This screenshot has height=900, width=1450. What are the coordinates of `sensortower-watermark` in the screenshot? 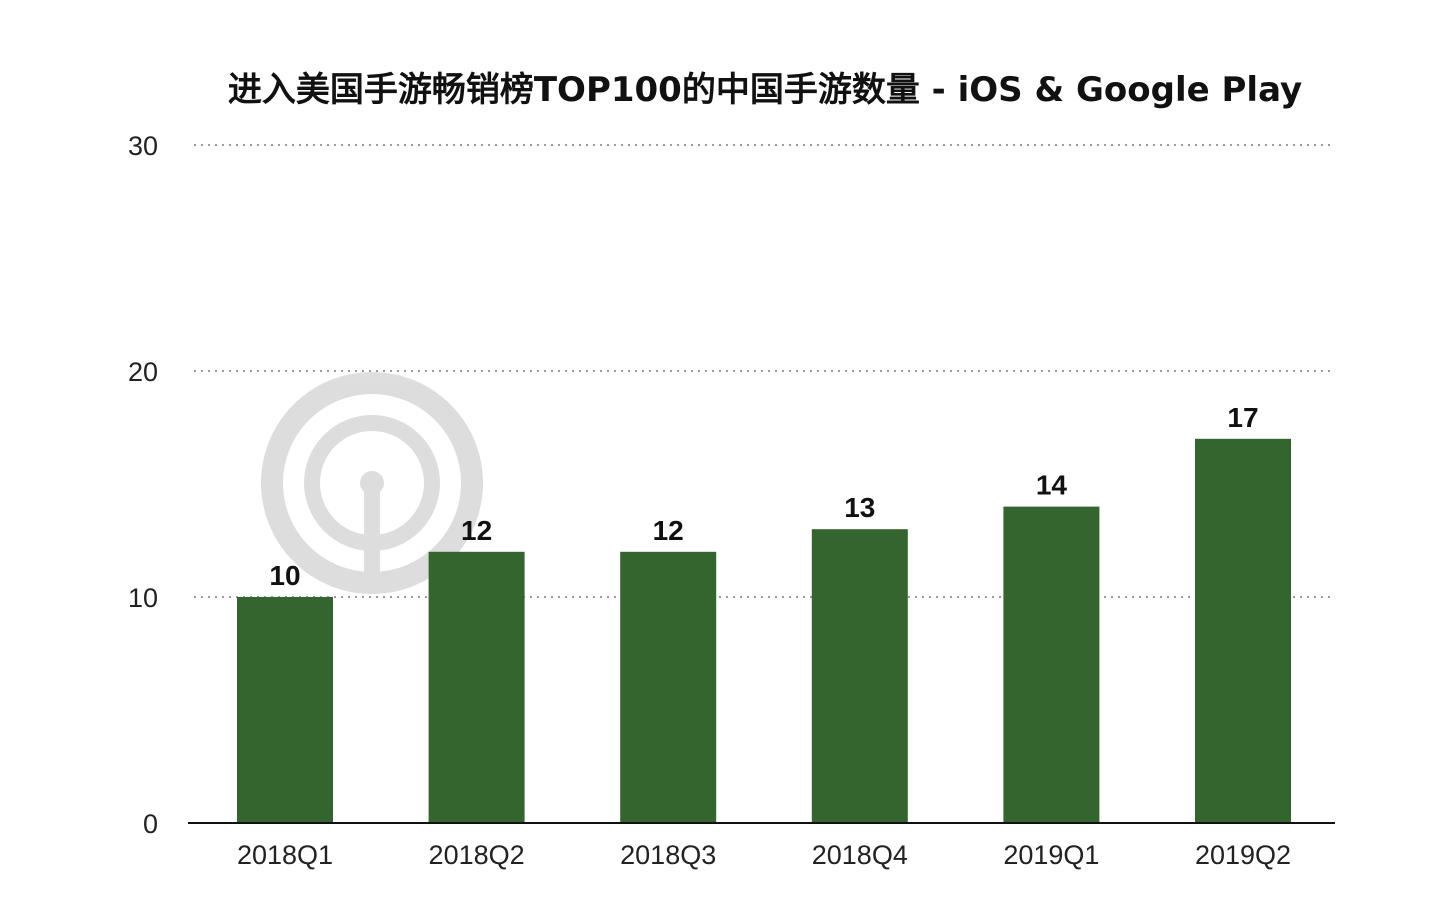 It's located at (372, 483).